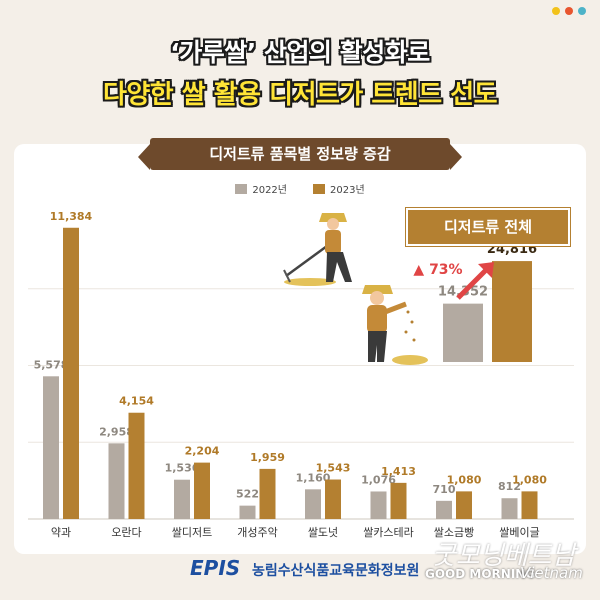 The height and width of the screenshot is (600, 600). Describe the element at coordinates (269, 190) in the screenshot. I see `legend-label-2022: 2022년` at that location.